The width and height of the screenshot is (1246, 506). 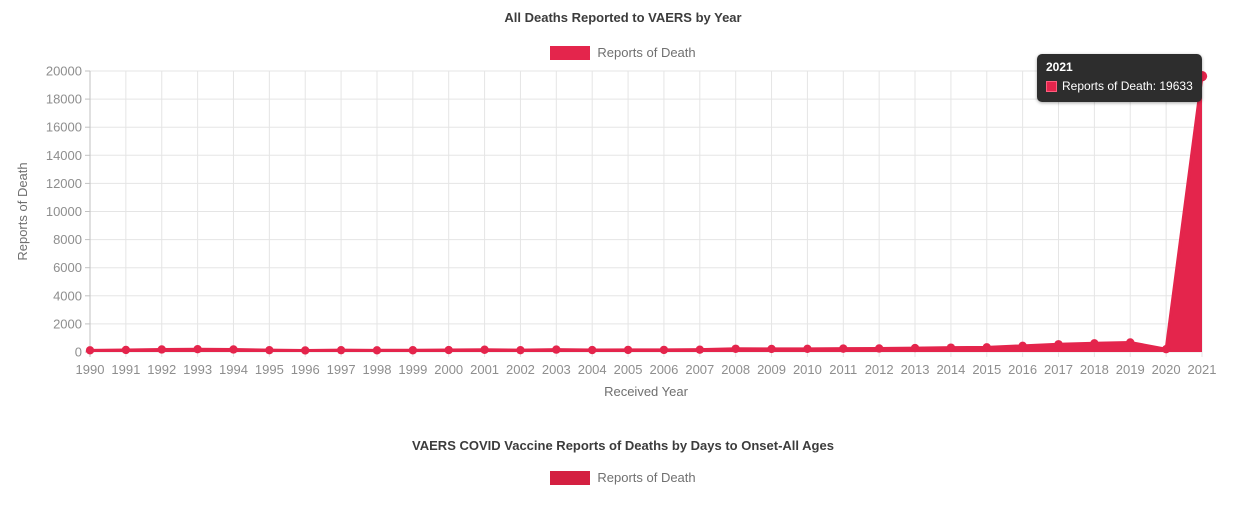 I want to click on data-point-2013, so click(x=915, y=348).